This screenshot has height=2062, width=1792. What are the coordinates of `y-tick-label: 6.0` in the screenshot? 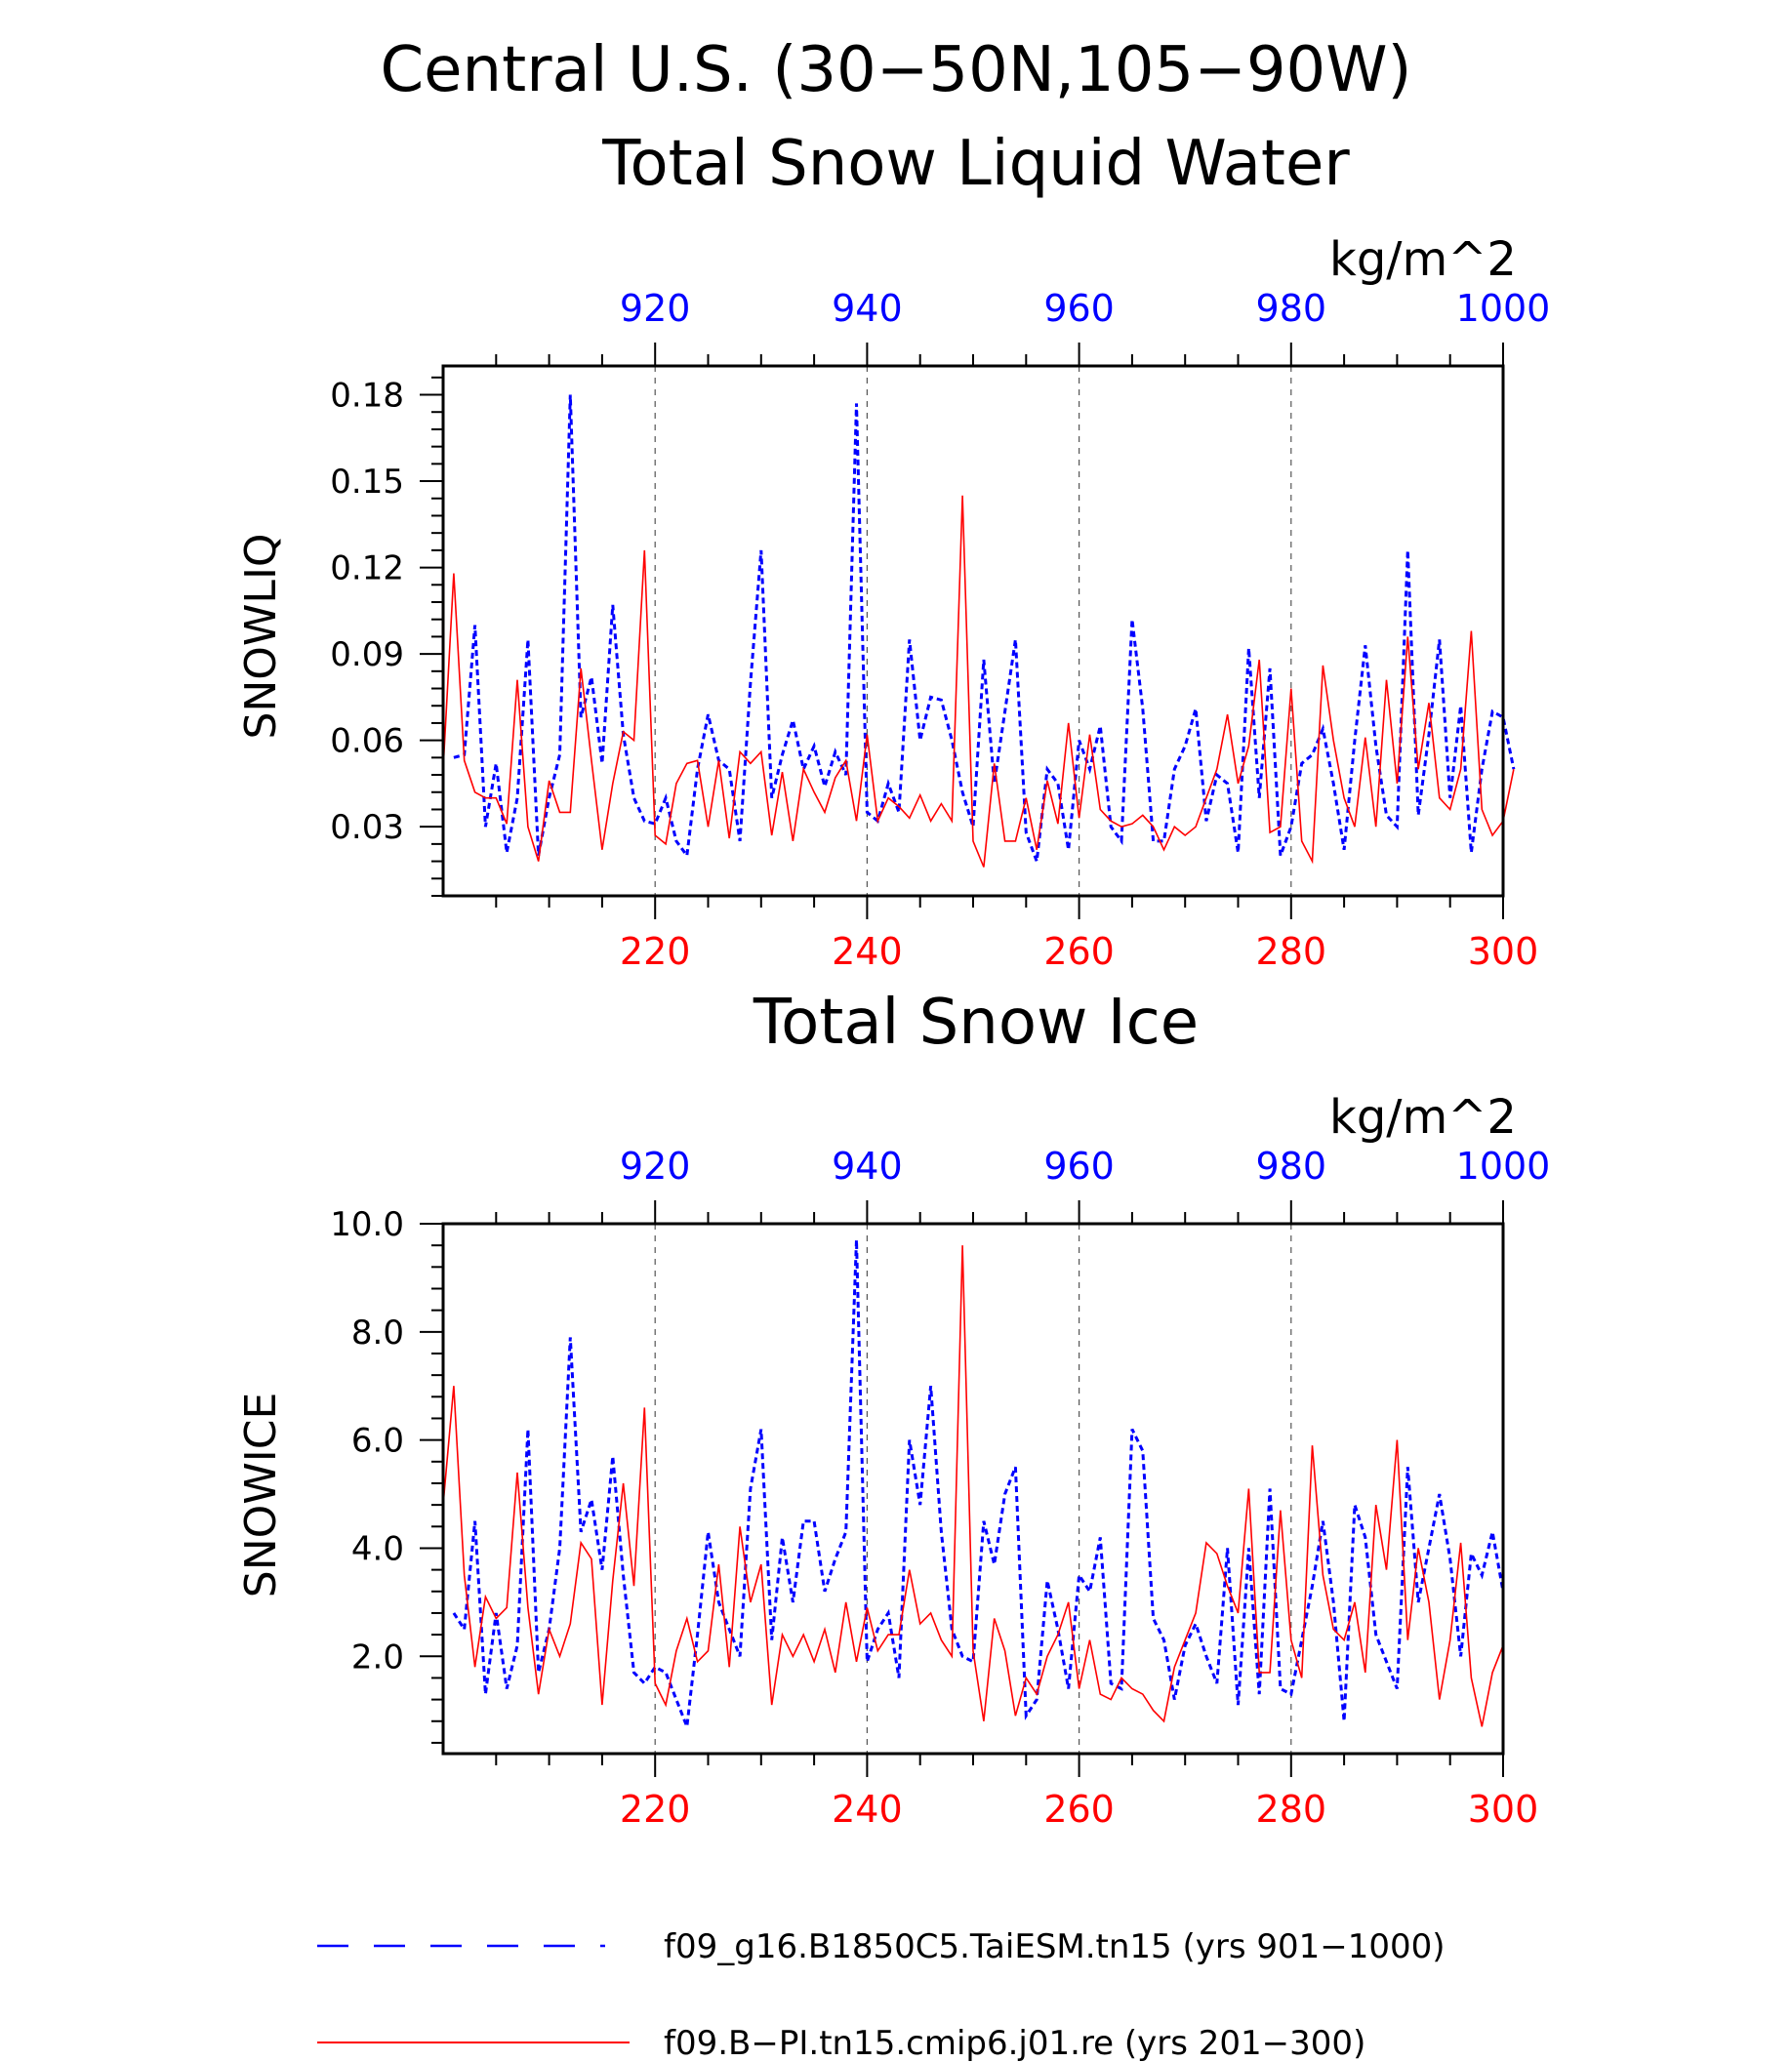 It's located at (377, 1441).